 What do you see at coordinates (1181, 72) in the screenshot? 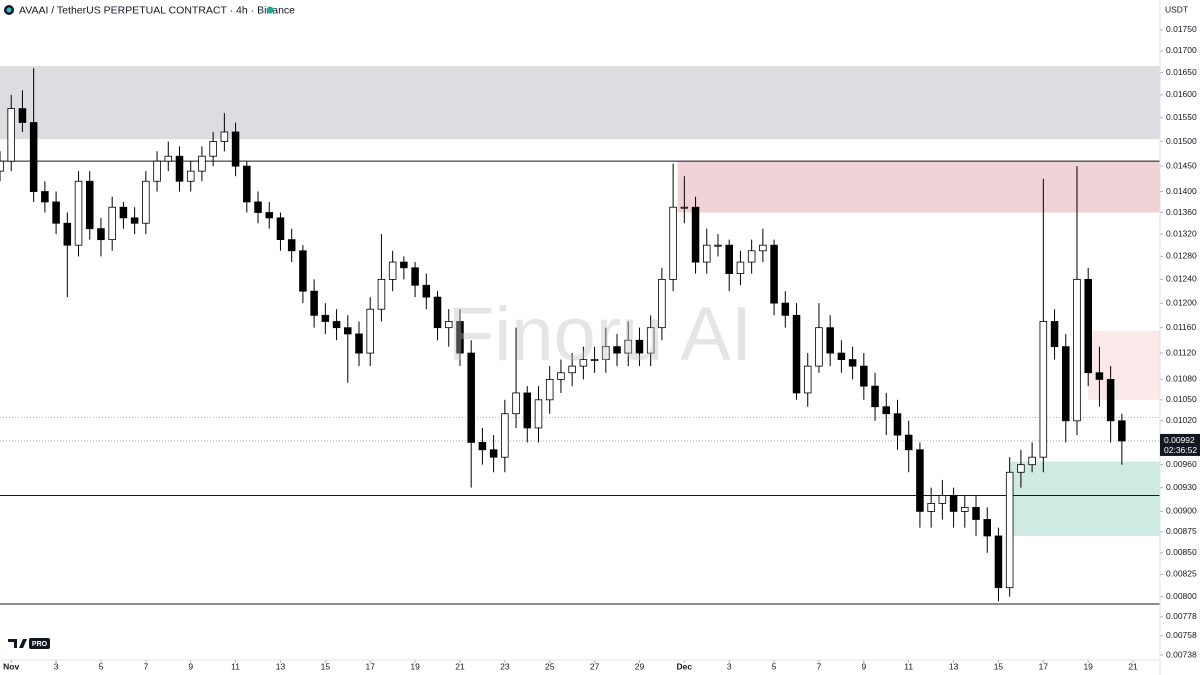
I see `y-tick-label: 0.01650` at bounding box center [1181, 72].